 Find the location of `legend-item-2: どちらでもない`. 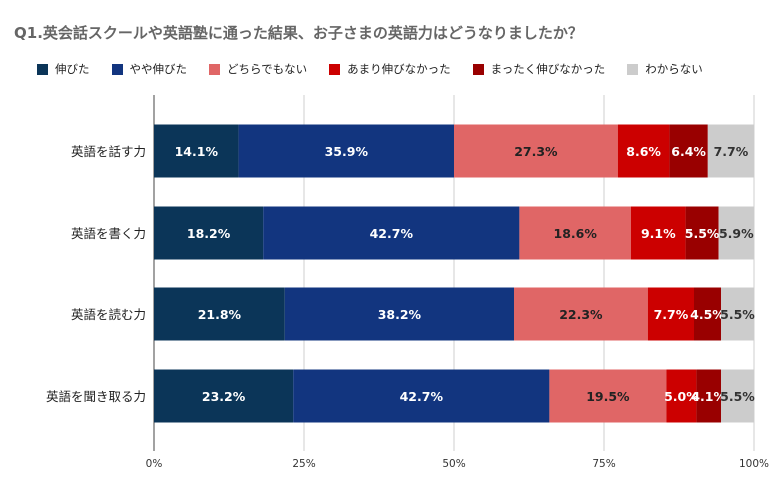

legend-item-2: どちらでもない is located at coordinates (258, 69).